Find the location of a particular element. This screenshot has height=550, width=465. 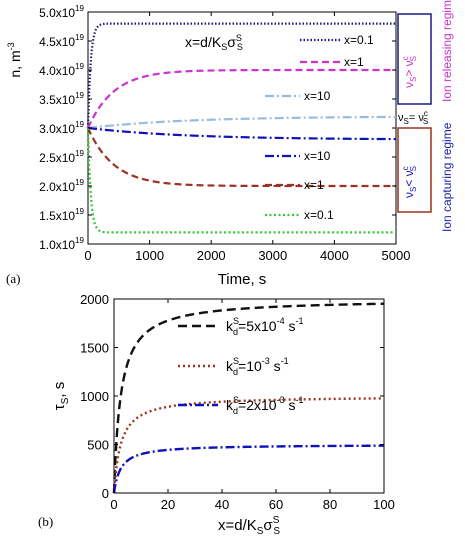

equal-label: νS= νc S is located at coordinates (413, 117).